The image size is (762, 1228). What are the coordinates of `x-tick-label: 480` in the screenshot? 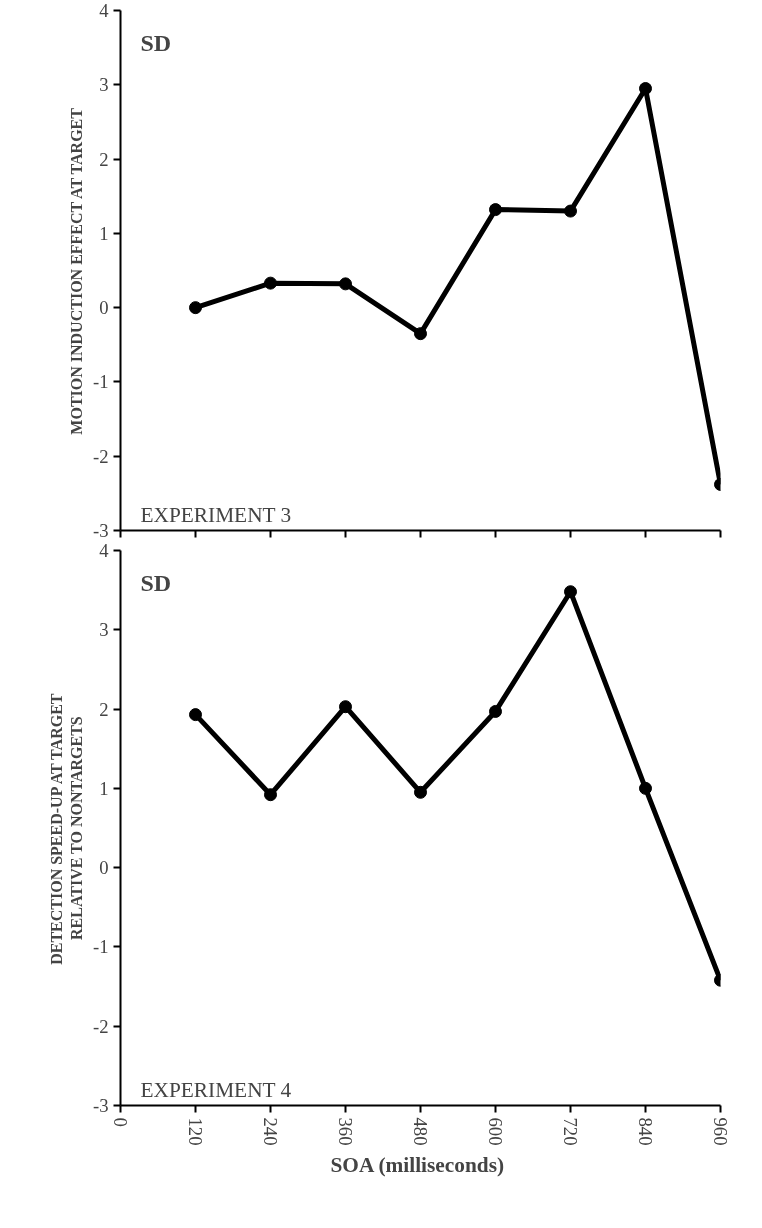 It's located at (420, 1131).